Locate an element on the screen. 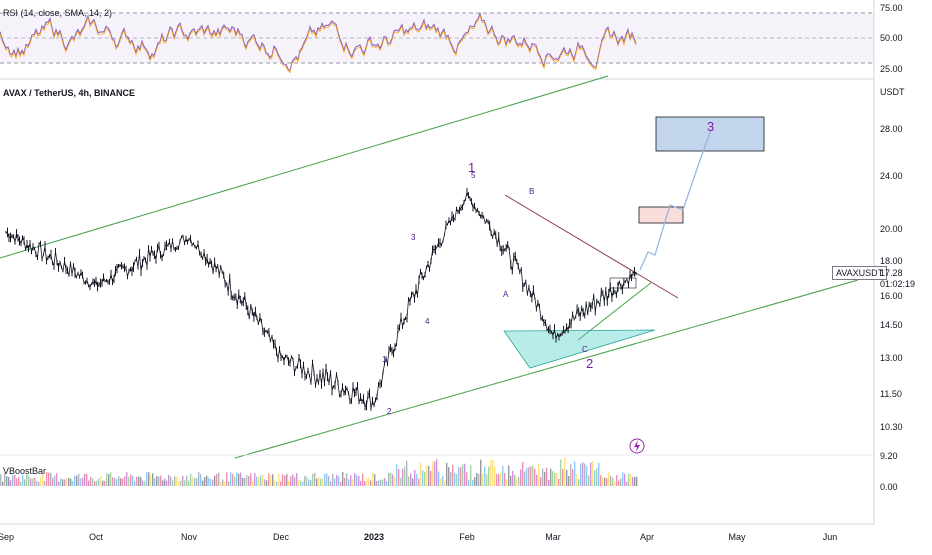  price-tick: 14.50 is located at coordinates (891, 325).